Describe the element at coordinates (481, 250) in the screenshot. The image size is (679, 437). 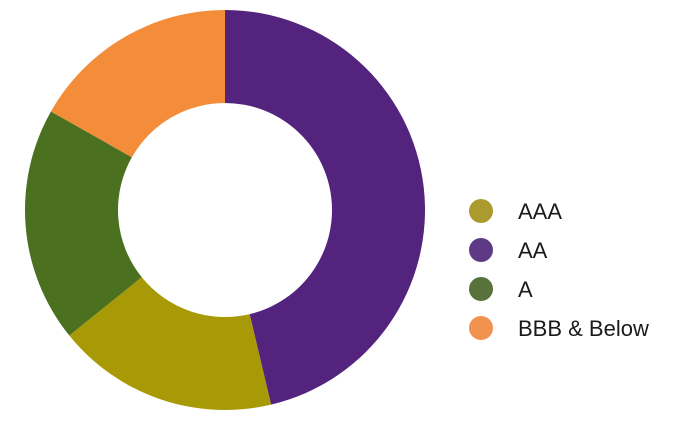
I see `legend-marker-aa` at that location.